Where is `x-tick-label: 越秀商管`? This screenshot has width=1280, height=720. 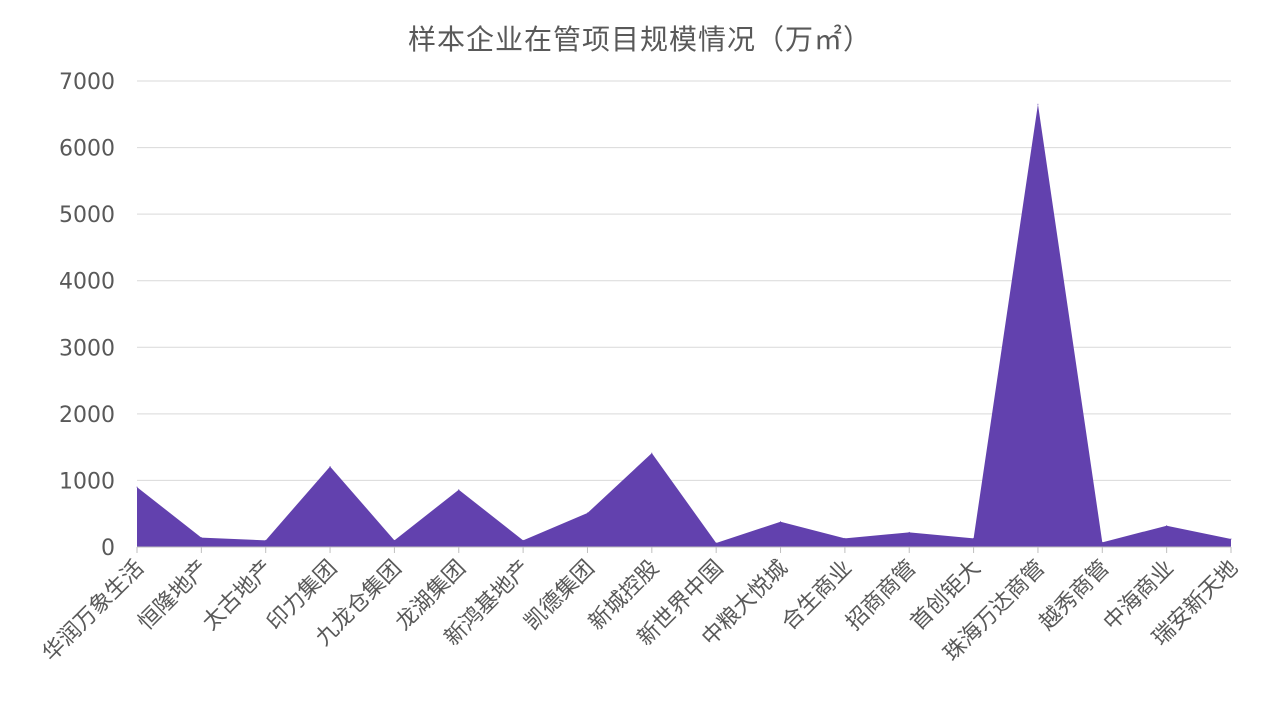 x-tick-label: 越秀商管 is located at coordinates (1075, 596).